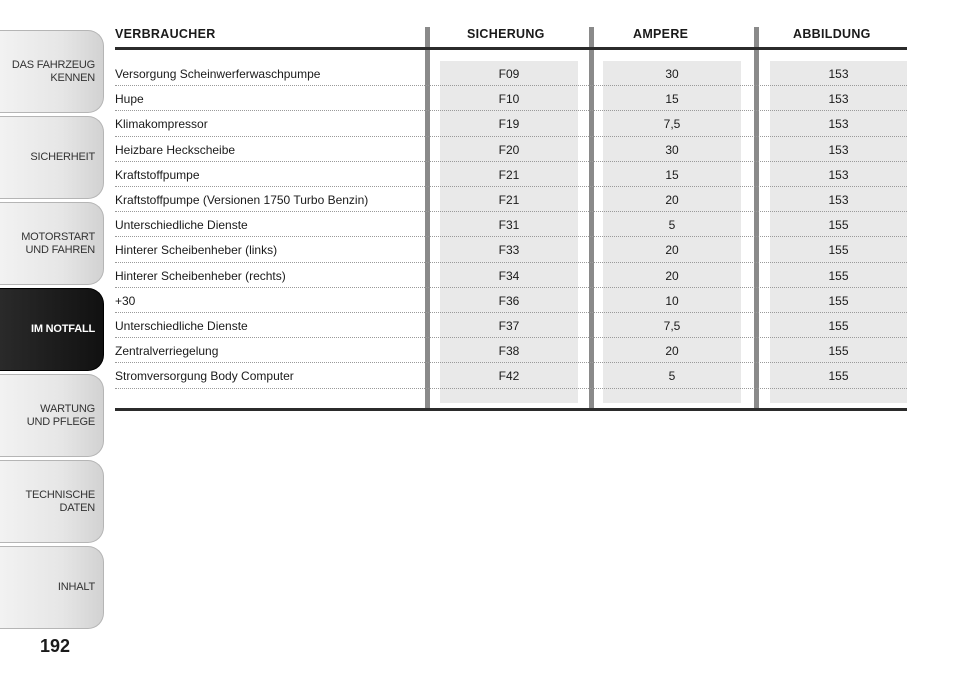  I want to click on header-rule, so click(511, 48).